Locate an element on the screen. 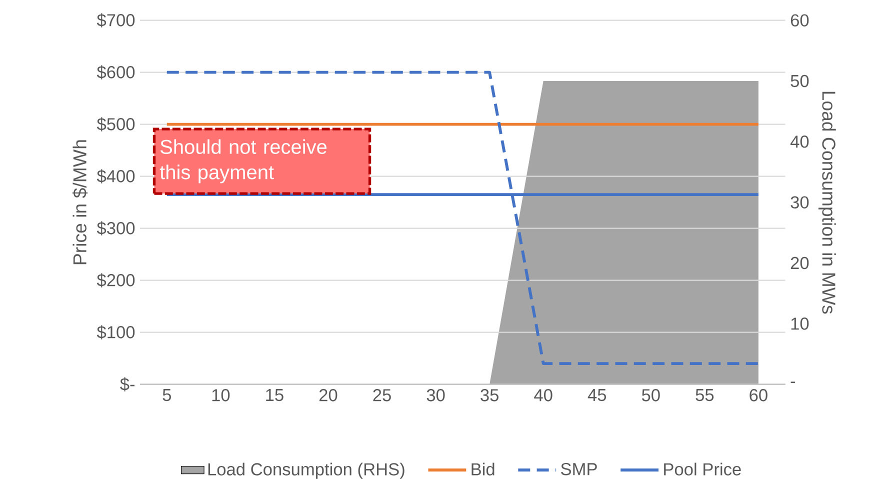 The image size is (885, 479). legend-label: Load Consumption (RHS) is located at coordinates (306, 470).